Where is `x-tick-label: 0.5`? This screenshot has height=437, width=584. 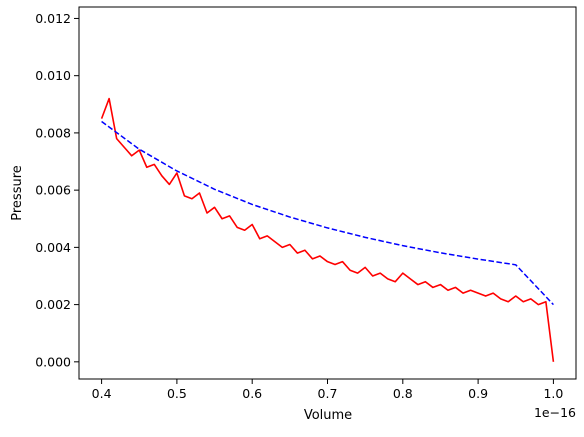
x-tick-label: 0.5 is located at coordinates (177, 393).